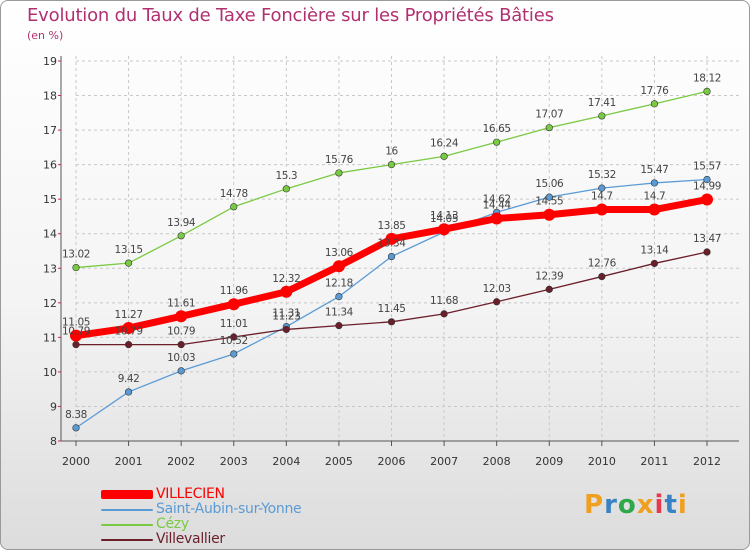  Describe the element at coordinates (671, 505) in the screenshot. I see `logo-letter: t` at that location.